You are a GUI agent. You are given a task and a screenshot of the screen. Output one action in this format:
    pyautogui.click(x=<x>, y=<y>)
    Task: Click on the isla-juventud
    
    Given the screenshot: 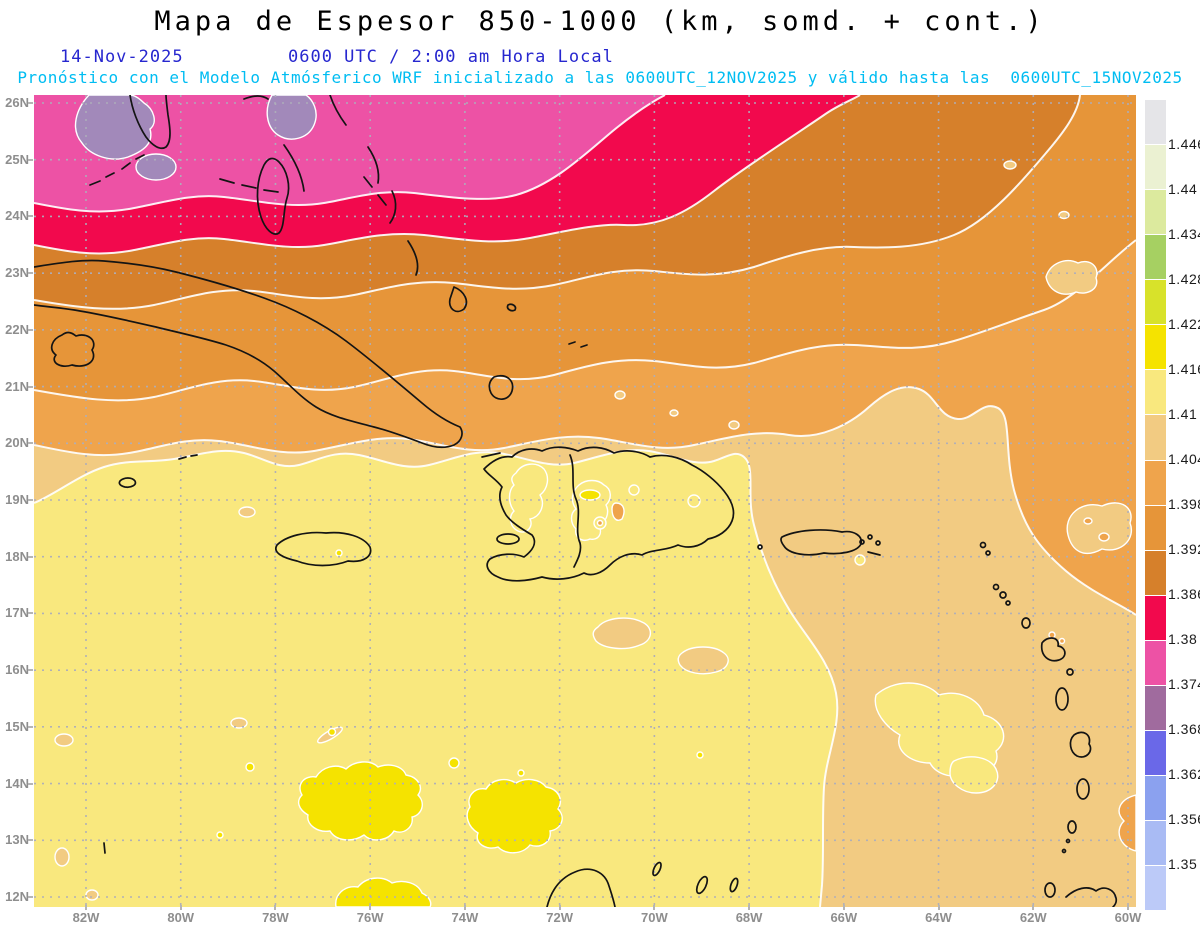 What is the action you would take?
    pyautogui.click(x=72, y=349)
    